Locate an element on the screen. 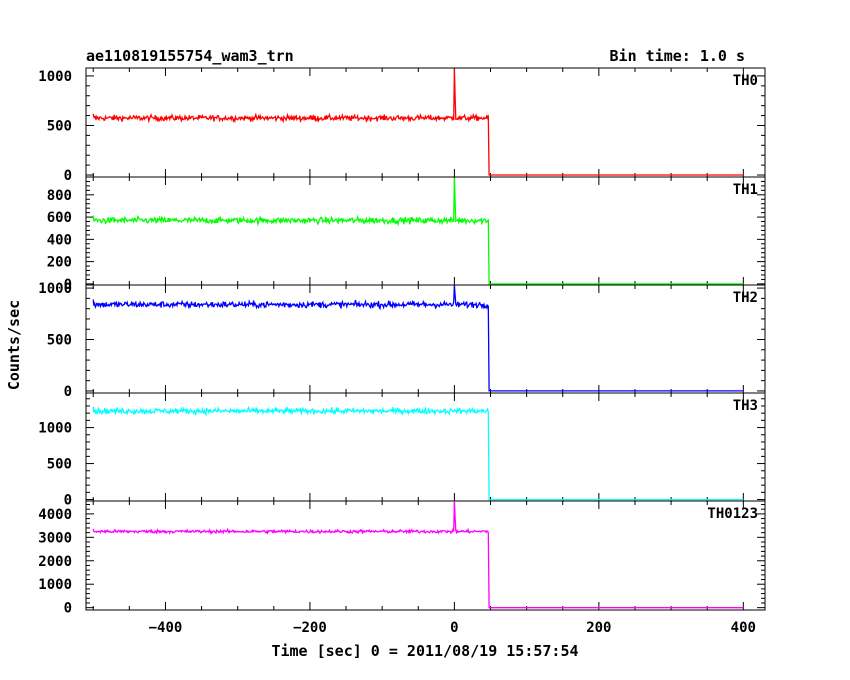 This screenshot has width=850, height=680. panel-label-th3: TH3 is located at coordinates (745, 406).